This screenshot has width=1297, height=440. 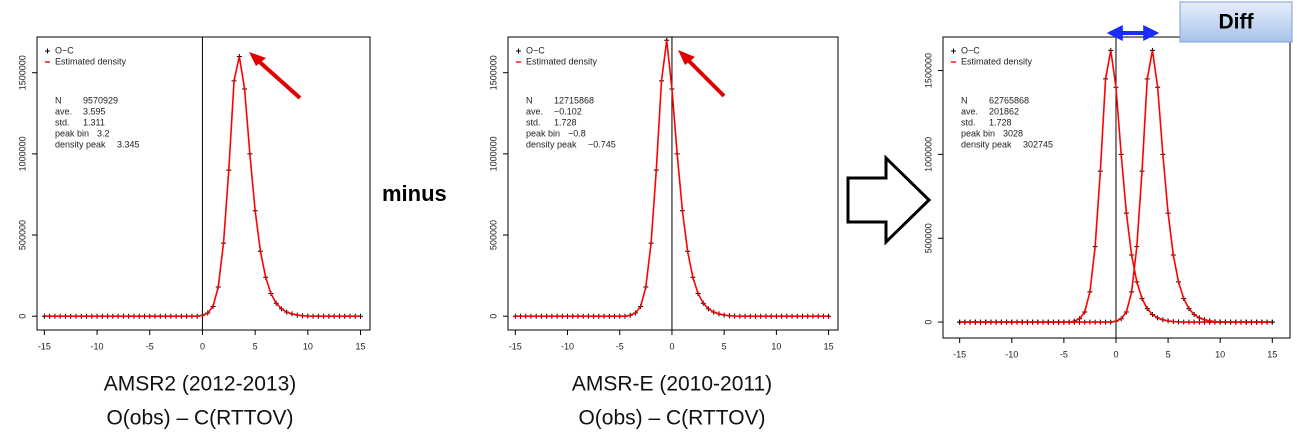 What do you see at coordinates (889, 200) in the screenshot?
I see `transform-arrow` at bounding box center [889, 200].